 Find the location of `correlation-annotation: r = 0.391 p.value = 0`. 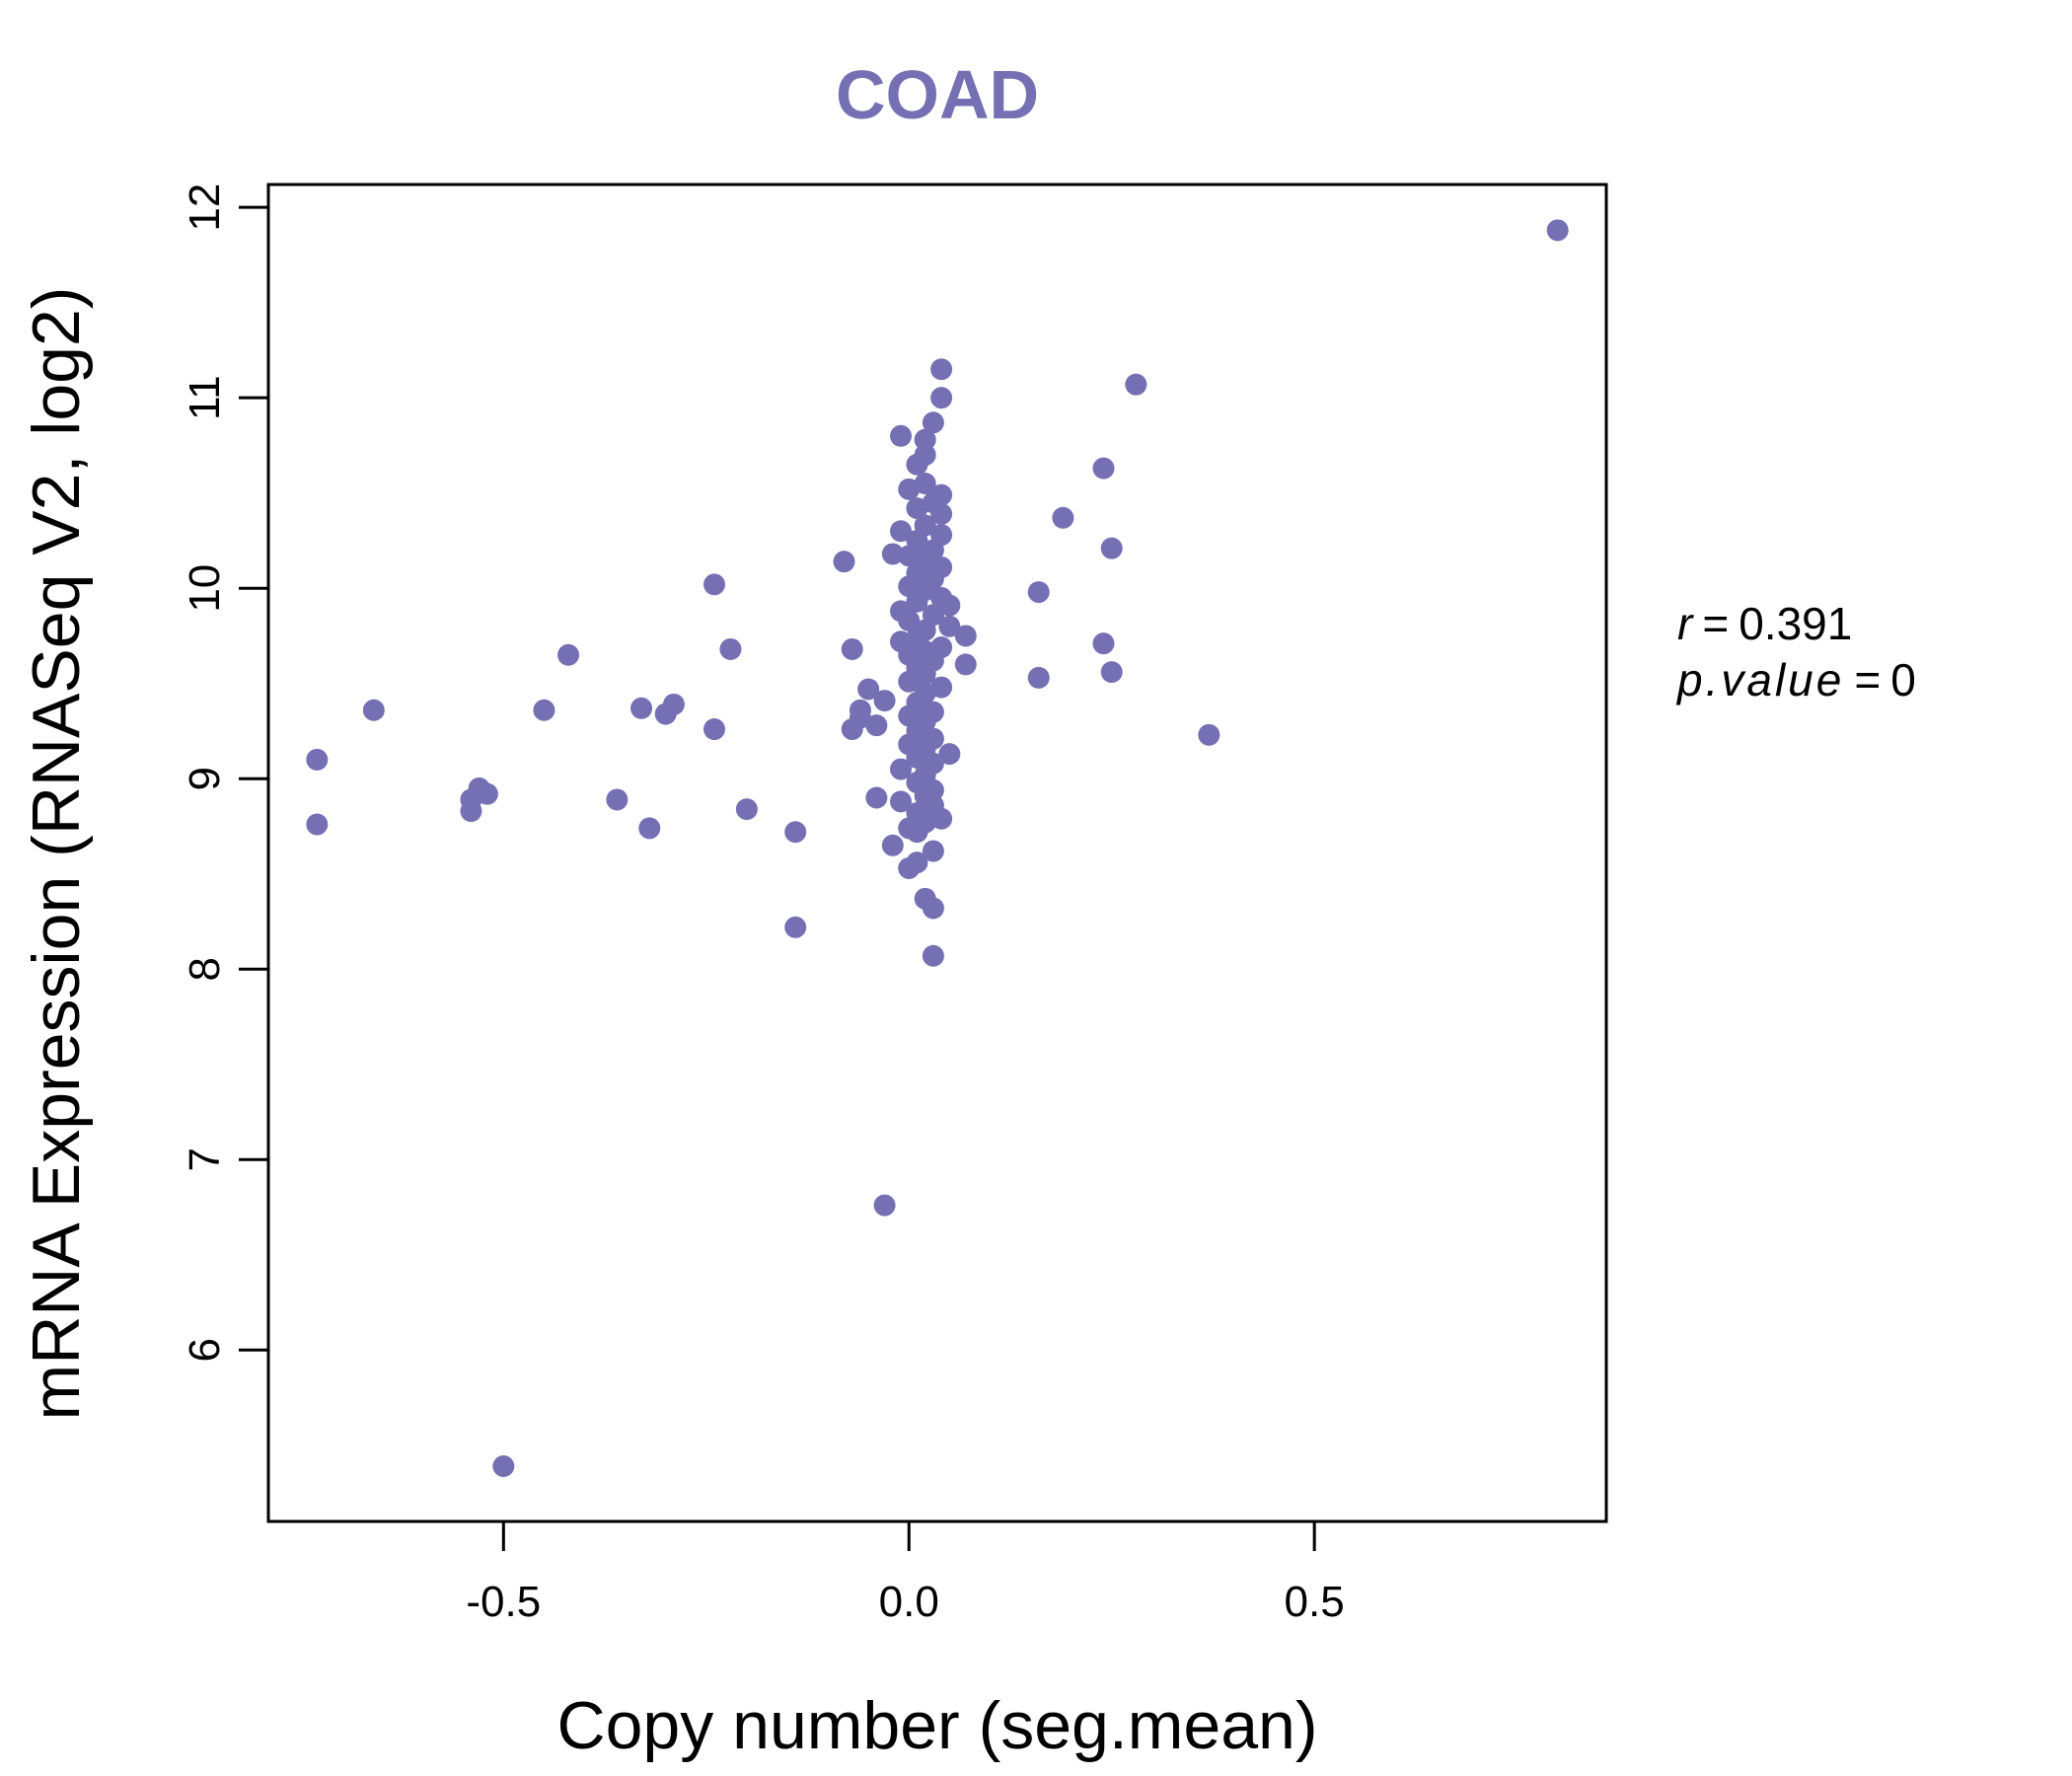

correlation-annotation: r = 0.391 p.value = 0 is located at coordinates (1796, 651).